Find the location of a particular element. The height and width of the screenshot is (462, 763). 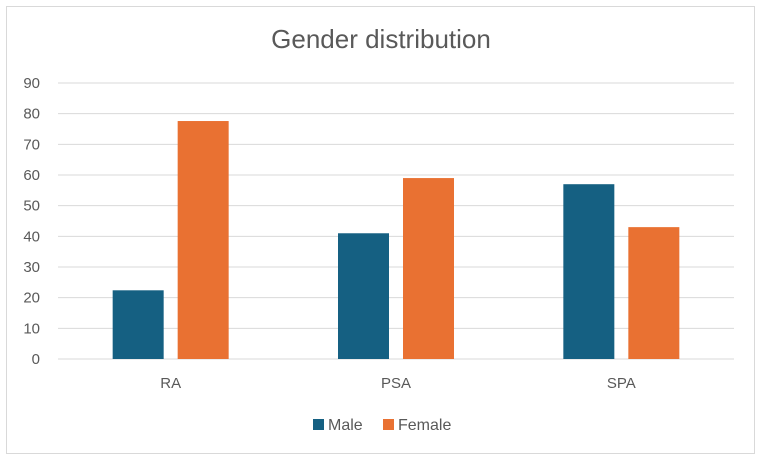

y-tick-label: 30 is located at coordinates (31, 267).